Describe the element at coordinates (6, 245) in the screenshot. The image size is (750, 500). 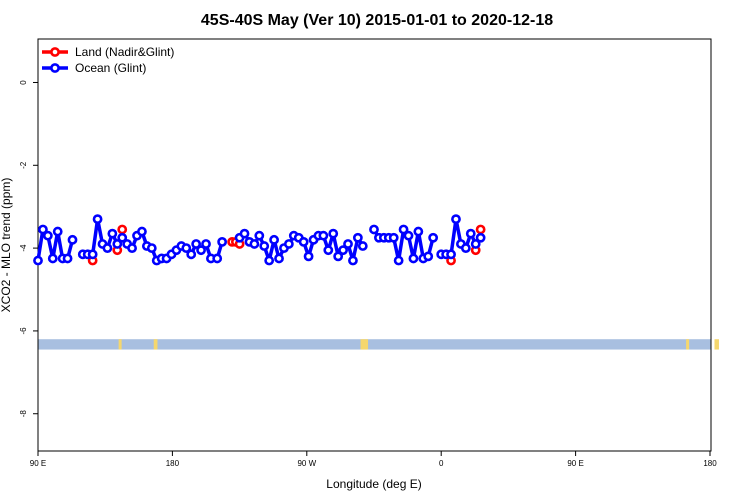
I see `y-axis-label: XCO2 - MLO trend (ppm)` at that location.